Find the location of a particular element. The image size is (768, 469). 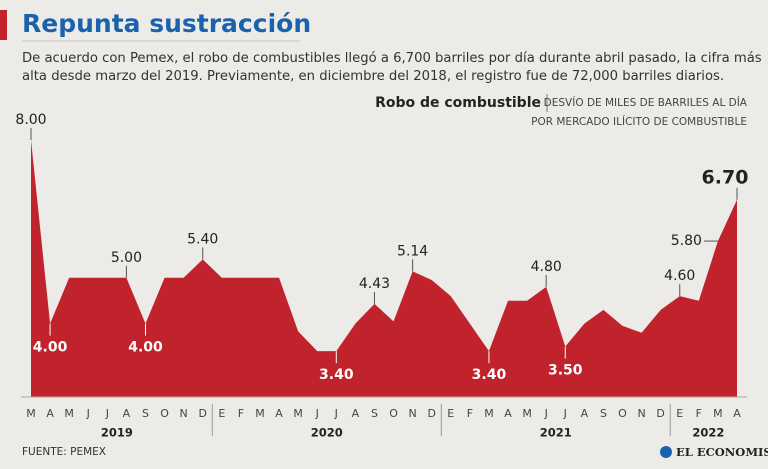

year-label: 2022 is located at coordinates (708, 433).